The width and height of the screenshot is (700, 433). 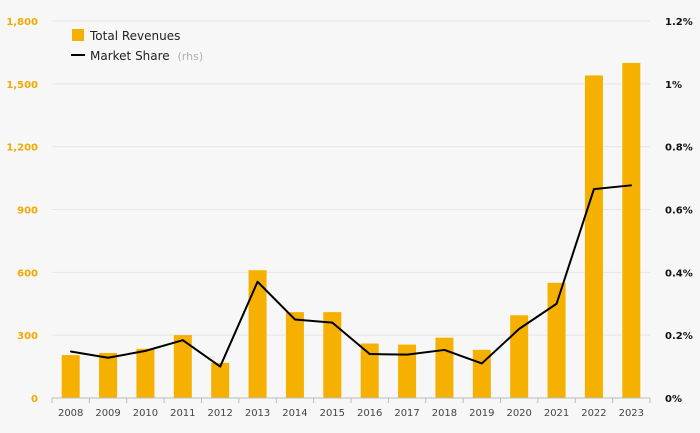 What do you see at coordinates (134, 36) in the screenshot?
I see `legend-label-total-revenues: Total Revenues` at bounding box center [134, 36].